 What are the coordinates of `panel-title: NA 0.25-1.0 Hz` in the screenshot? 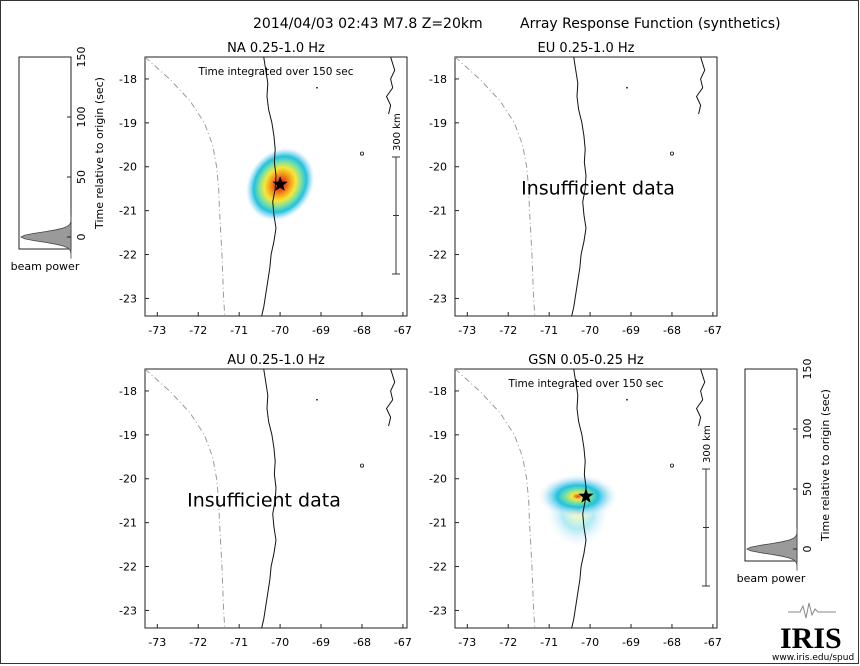 It's located at (276, 48).